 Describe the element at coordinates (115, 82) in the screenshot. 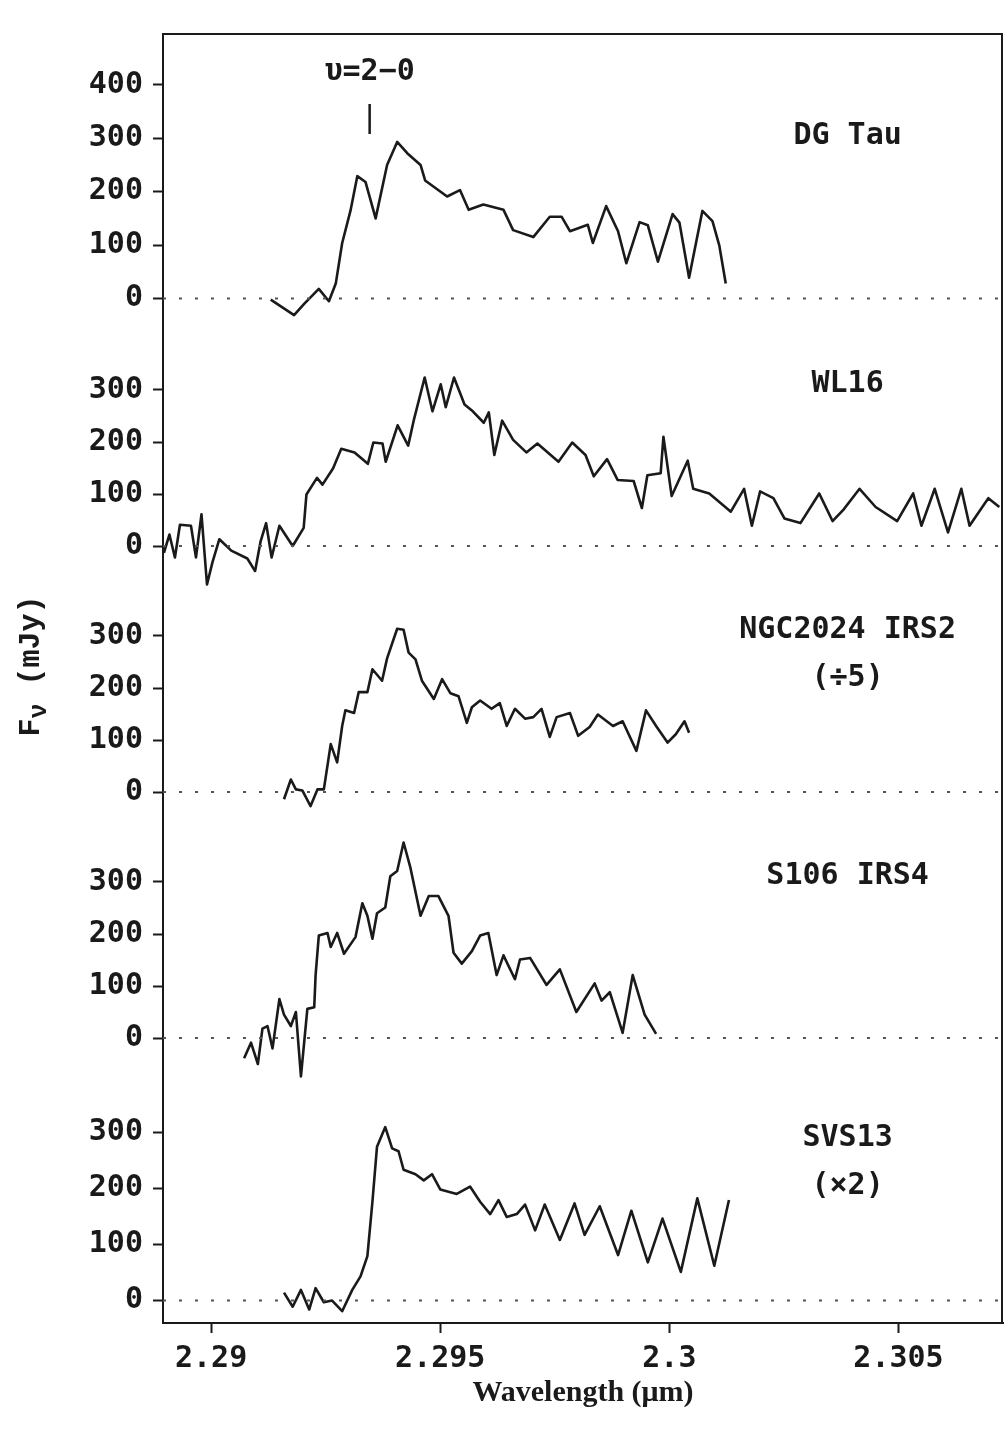

I see `y-tick-label: 400` at that location.